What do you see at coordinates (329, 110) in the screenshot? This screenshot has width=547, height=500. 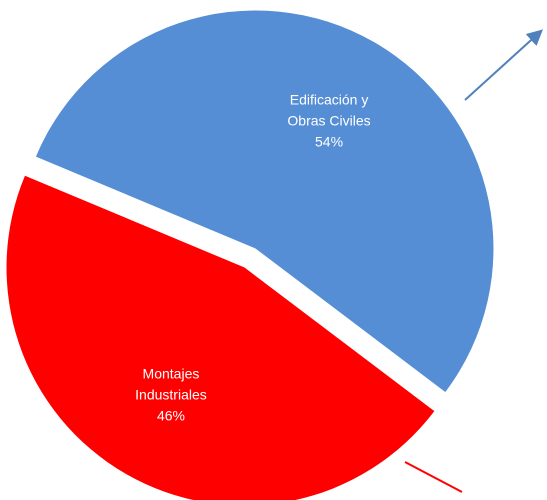 I see `category-label: Edificación y Obras Civiles` at bounding box center [329, 110].